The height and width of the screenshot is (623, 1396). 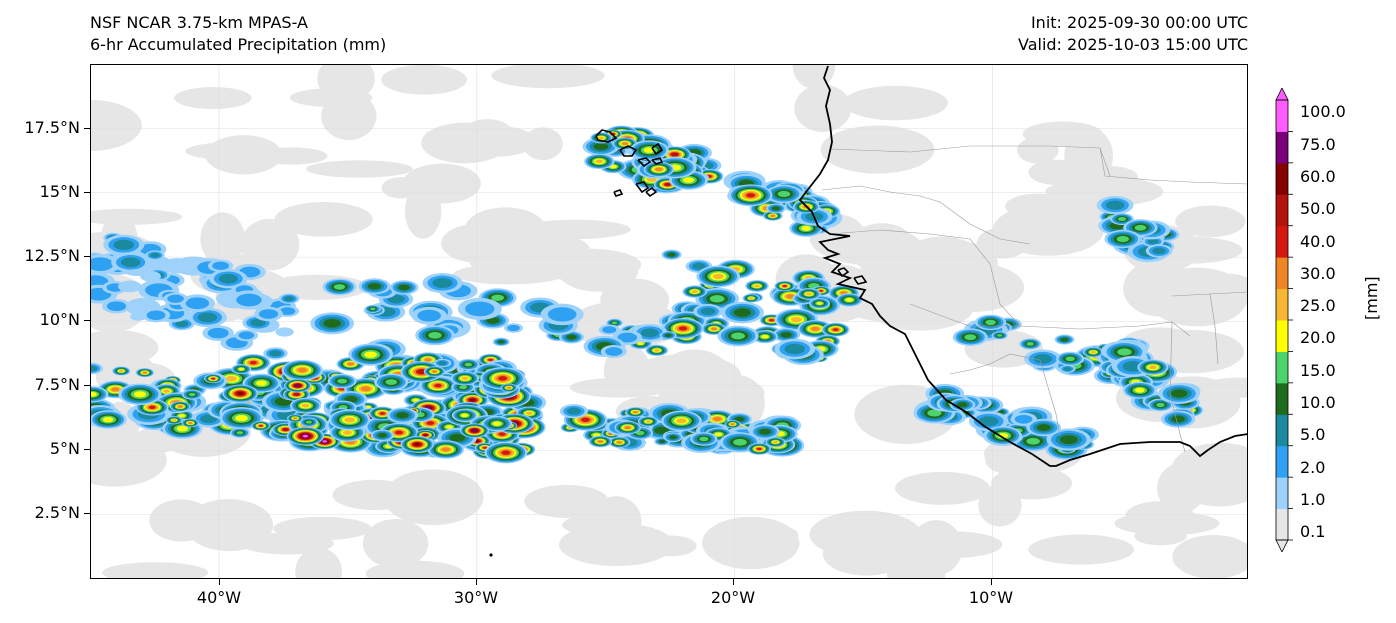 I want to click on colorbar, so click(x=1284, y=320).